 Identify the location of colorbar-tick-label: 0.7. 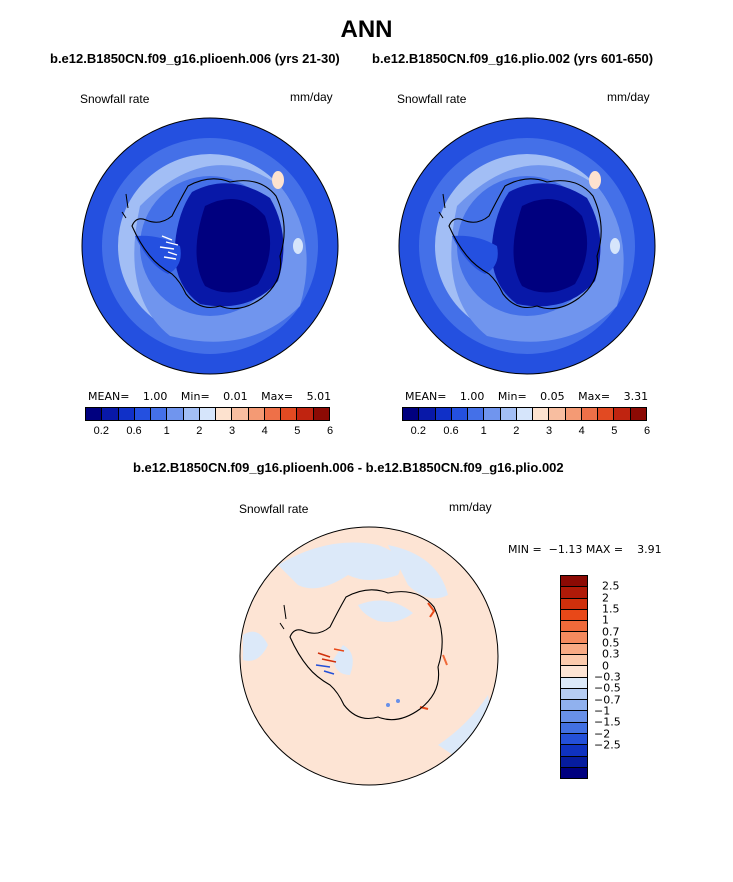
(611, 632).